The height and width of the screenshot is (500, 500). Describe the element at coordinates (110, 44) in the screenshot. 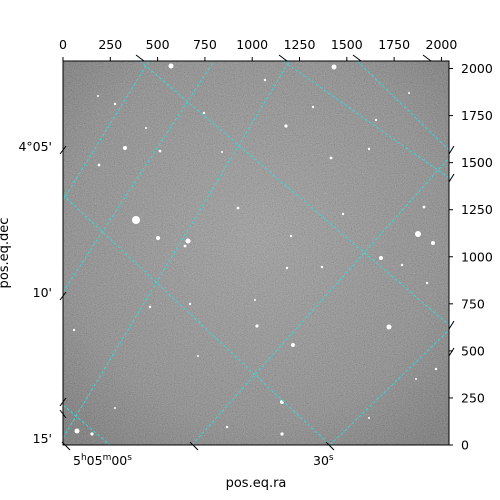

I see `top-tick-label: 250` at that location.